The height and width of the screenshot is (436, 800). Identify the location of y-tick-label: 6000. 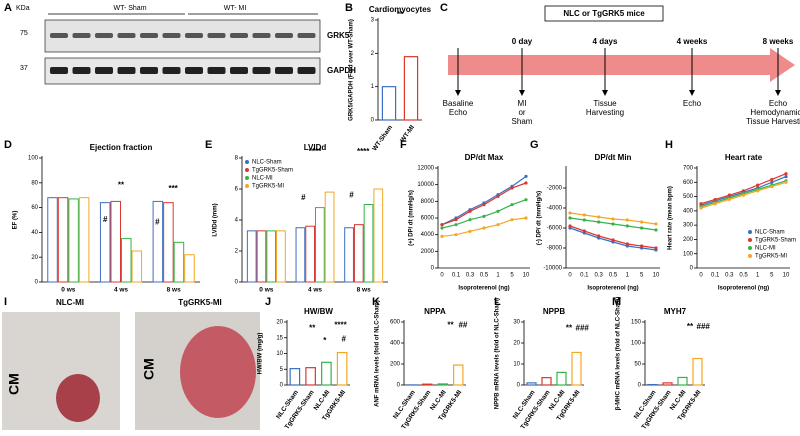
(428, 219).